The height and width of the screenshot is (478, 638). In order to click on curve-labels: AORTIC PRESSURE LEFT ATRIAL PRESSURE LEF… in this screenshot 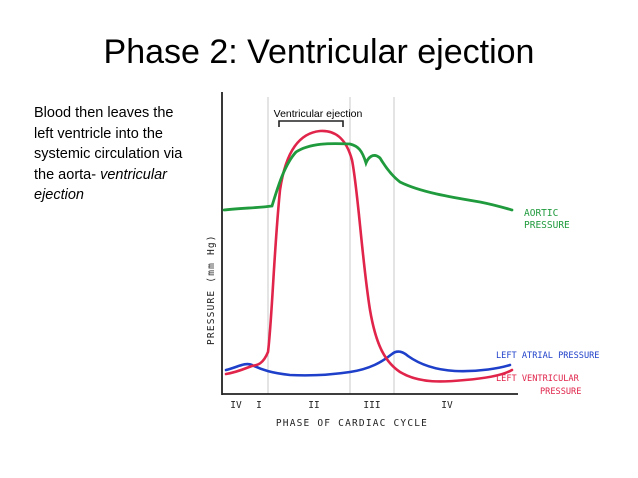, I will do `click(547, 302)`.